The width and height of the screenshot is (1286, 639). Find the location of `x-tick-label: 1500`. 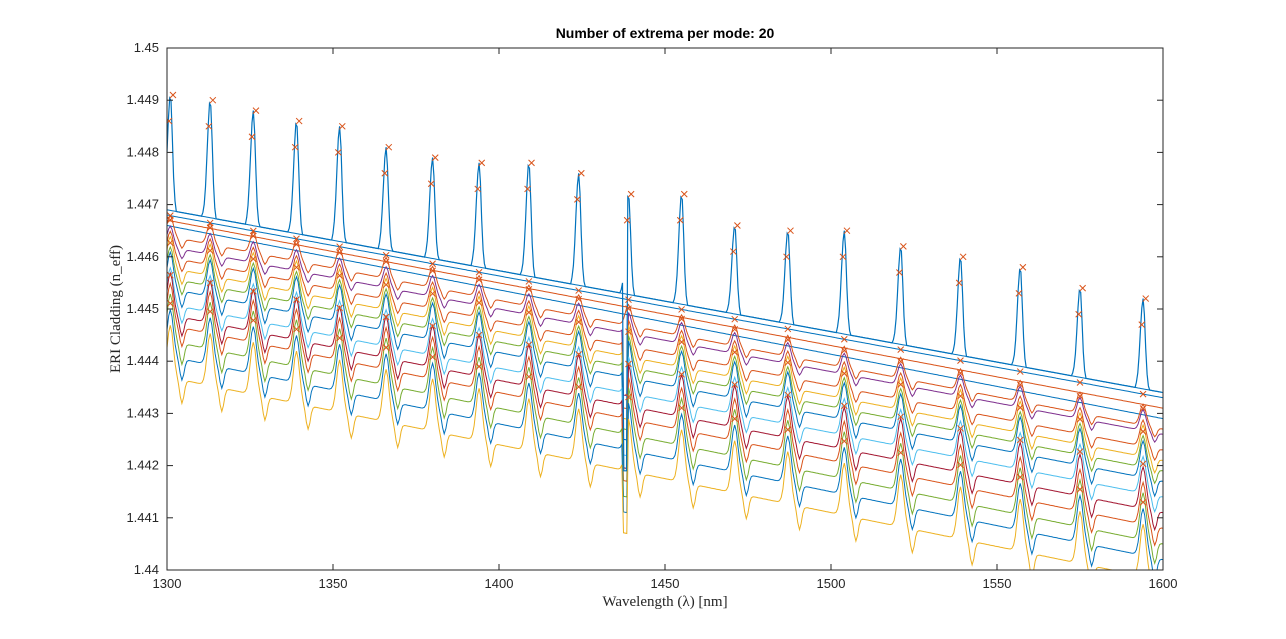

x-tick-label: 1500 is located at coordinates (831, 583).